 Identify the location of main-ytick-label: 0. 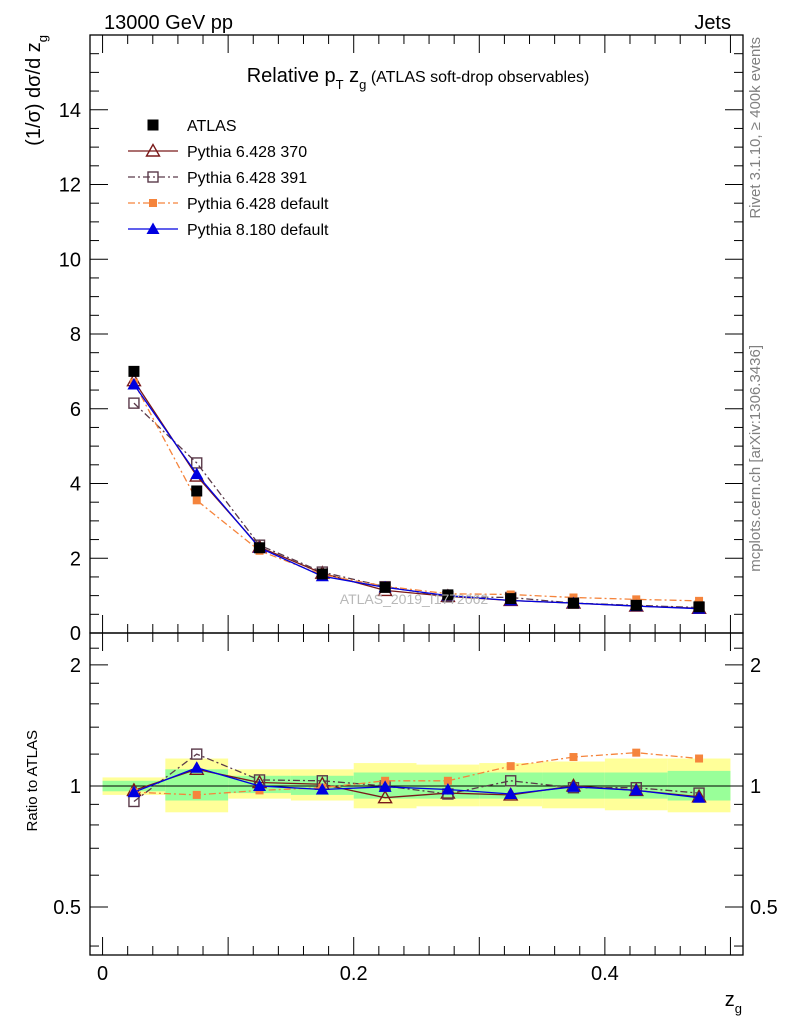
(75, 634).